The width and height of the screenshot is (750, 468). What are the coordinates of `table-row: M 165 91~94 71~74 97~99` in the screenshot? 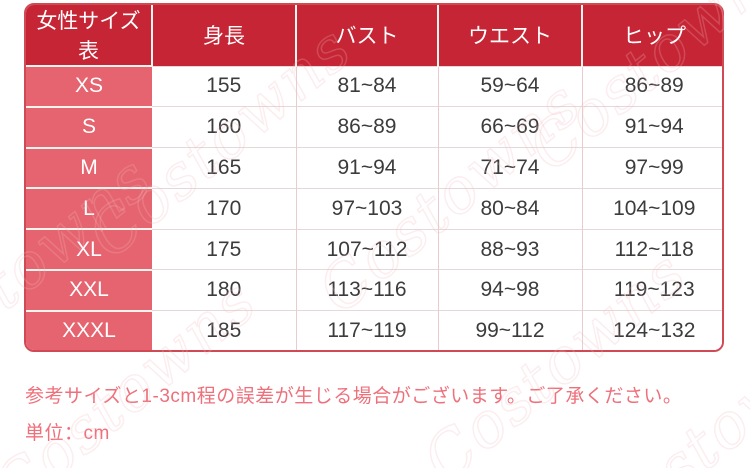 It's located at (374, 167).